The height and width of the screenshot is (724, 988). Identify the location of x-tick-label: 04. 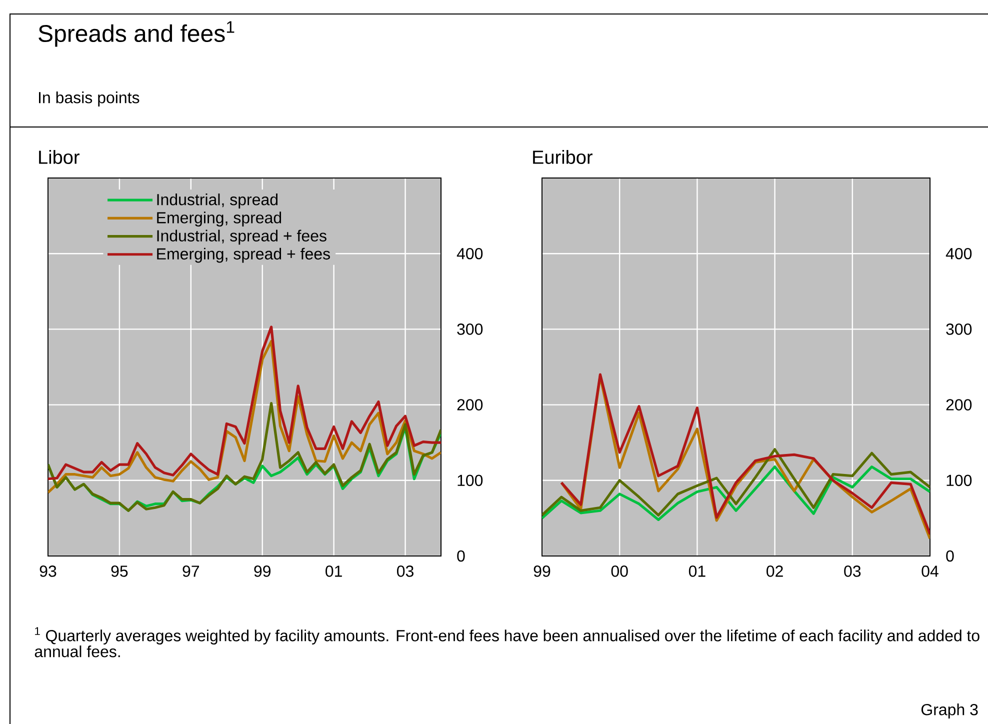
(930, 571).